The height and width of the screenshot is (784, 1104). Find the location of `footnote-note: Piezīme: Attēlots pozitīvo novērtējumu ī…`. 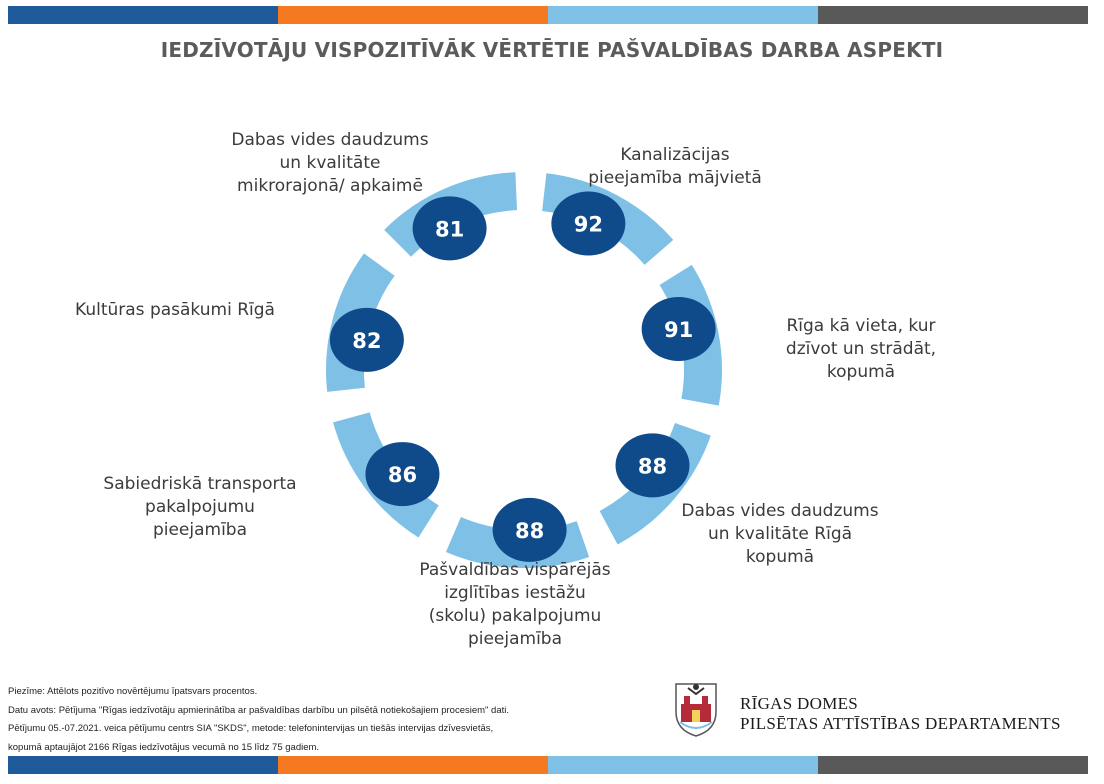

footnote-note: Piezīme: Attēlots pozitīvo novērtējumu ī… is located at coordinates (133, 691).